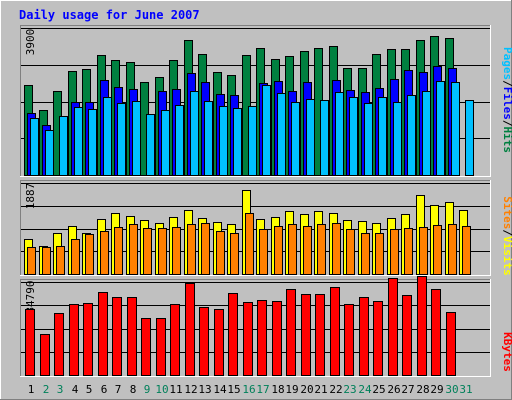 The height and width of the screenshot is (400, 512). Describe the element at coordinates (46, 389) in the screenshot. I see `x-tick-label-day-2: 2` at that location.